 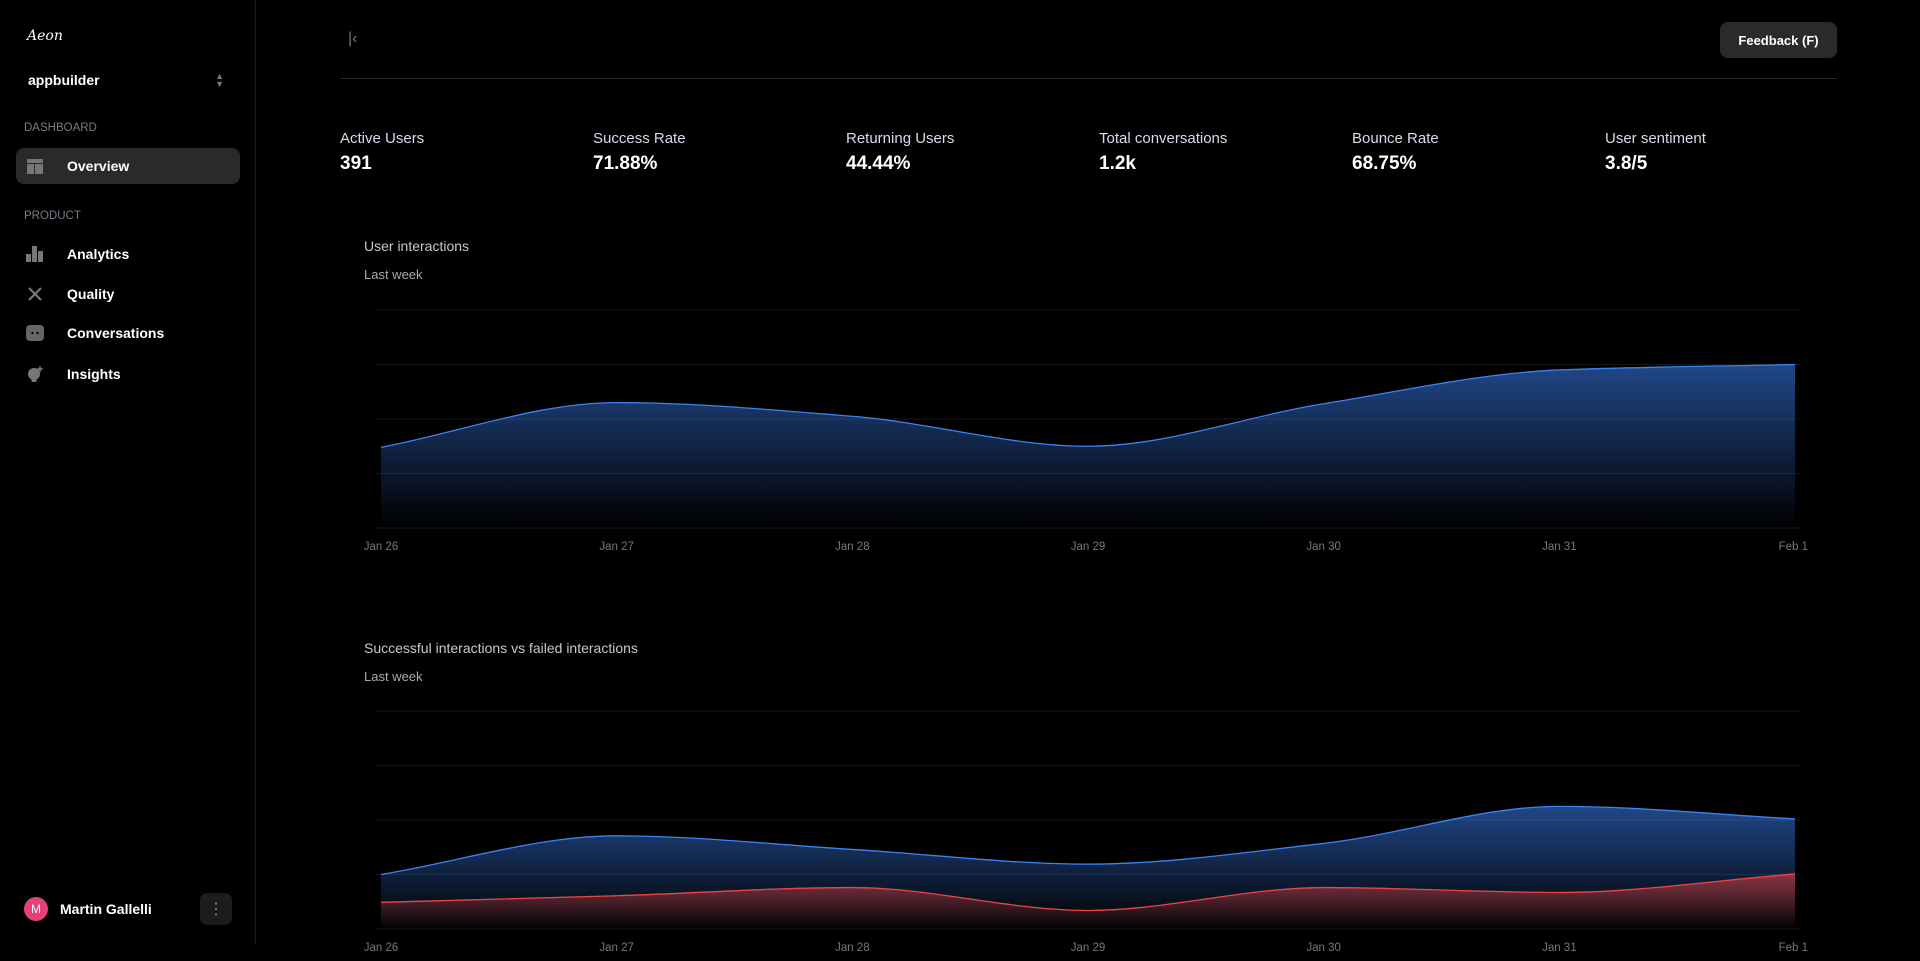 I want to click on collapse-sidebar-icon: |‹, so click(x=353, y=38).